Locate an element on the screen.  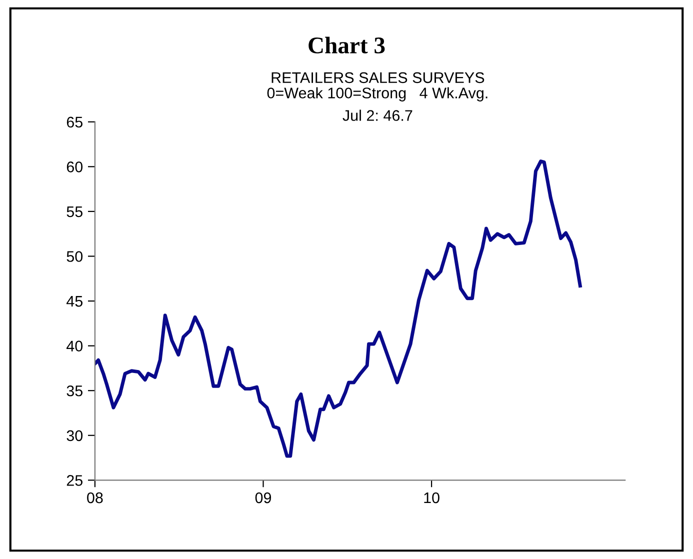
chart-subtitle: RETAILERS SALES SURVEYS 0=Weak 100=Strong 4 Wk.Avg. is located at coordinates (377, 87).